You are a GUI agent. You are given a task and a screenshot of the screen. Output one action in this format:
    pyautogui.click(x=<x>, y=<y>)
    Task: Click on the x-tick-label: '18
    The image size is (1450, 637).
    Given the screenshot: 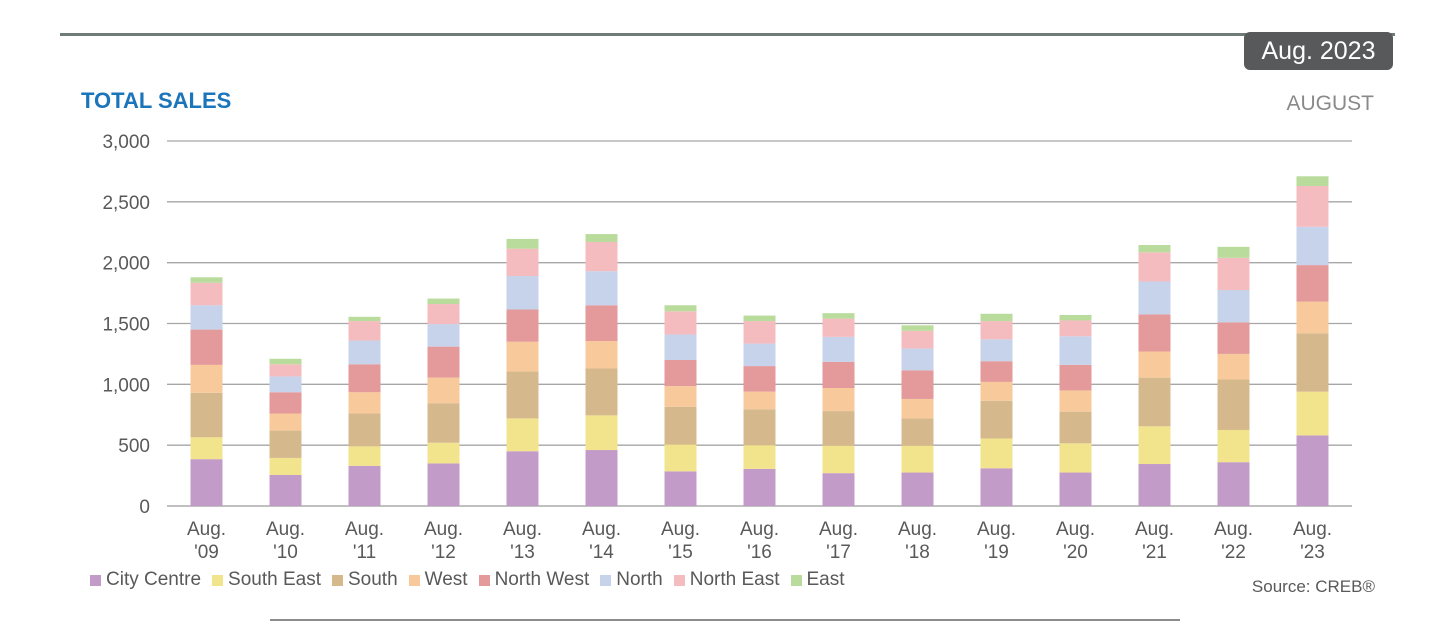 What is the action you would take?
    pyautogui.click(x=917, y=552)
    